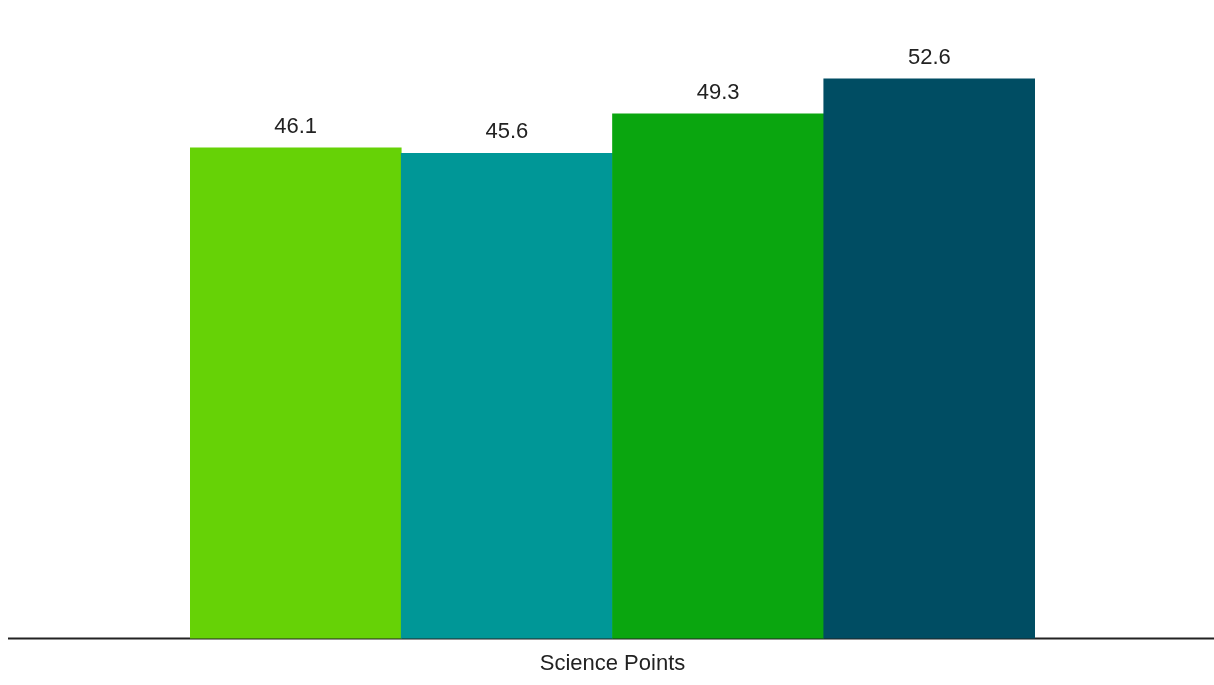 The height and width of the screenshot is (685, 1214). Describe the element at coordinates (507, 131) in the screenshot. I see `data-label: 45.6` at that location.